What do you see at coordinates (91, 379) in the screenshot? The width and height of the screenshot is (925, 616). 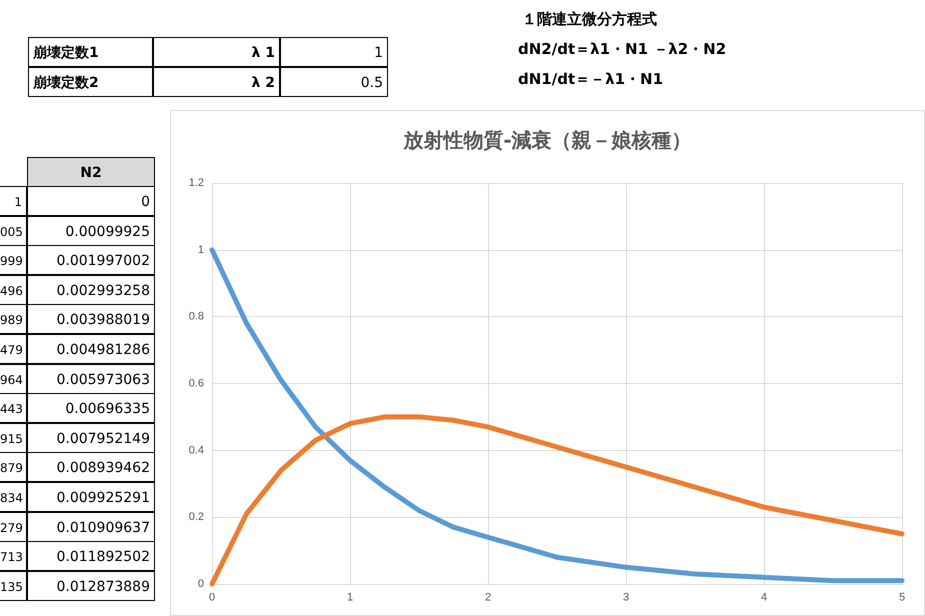 I see `text: 0.005973063` at bounding box center [91, 379].